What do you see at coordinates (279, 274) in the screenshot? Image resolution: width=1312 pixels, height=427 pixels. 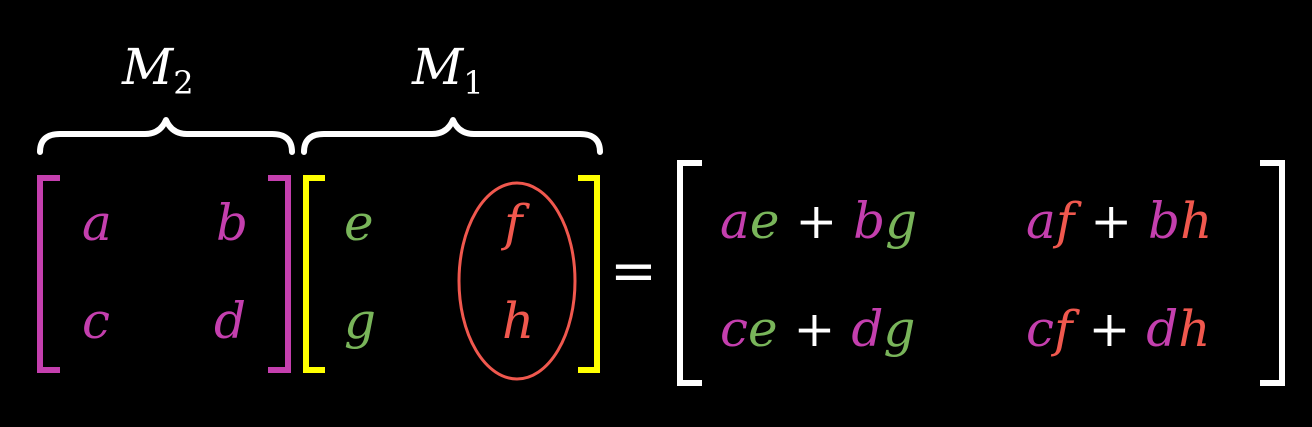 I see `bracket-m2-right` at bounding box center [279, 274].